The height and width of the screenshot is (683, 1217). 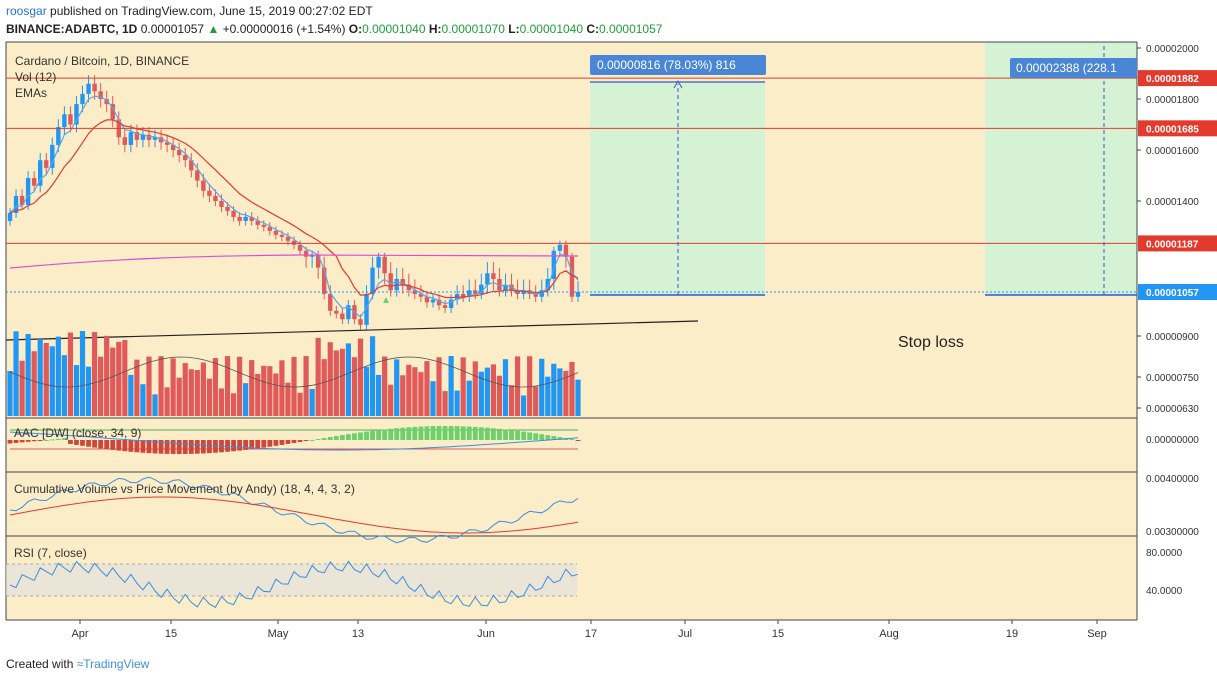 I want to click on time-axis: Apr 15 May 13 Jun 17 Jul 15 Aug 19 Sep, so click(x=589, y=630).